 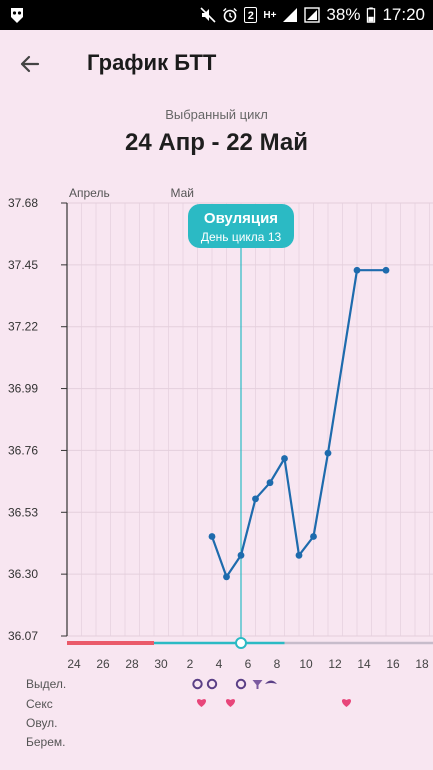 I want to click on ovulation-badge, so click(x=241, y=226).